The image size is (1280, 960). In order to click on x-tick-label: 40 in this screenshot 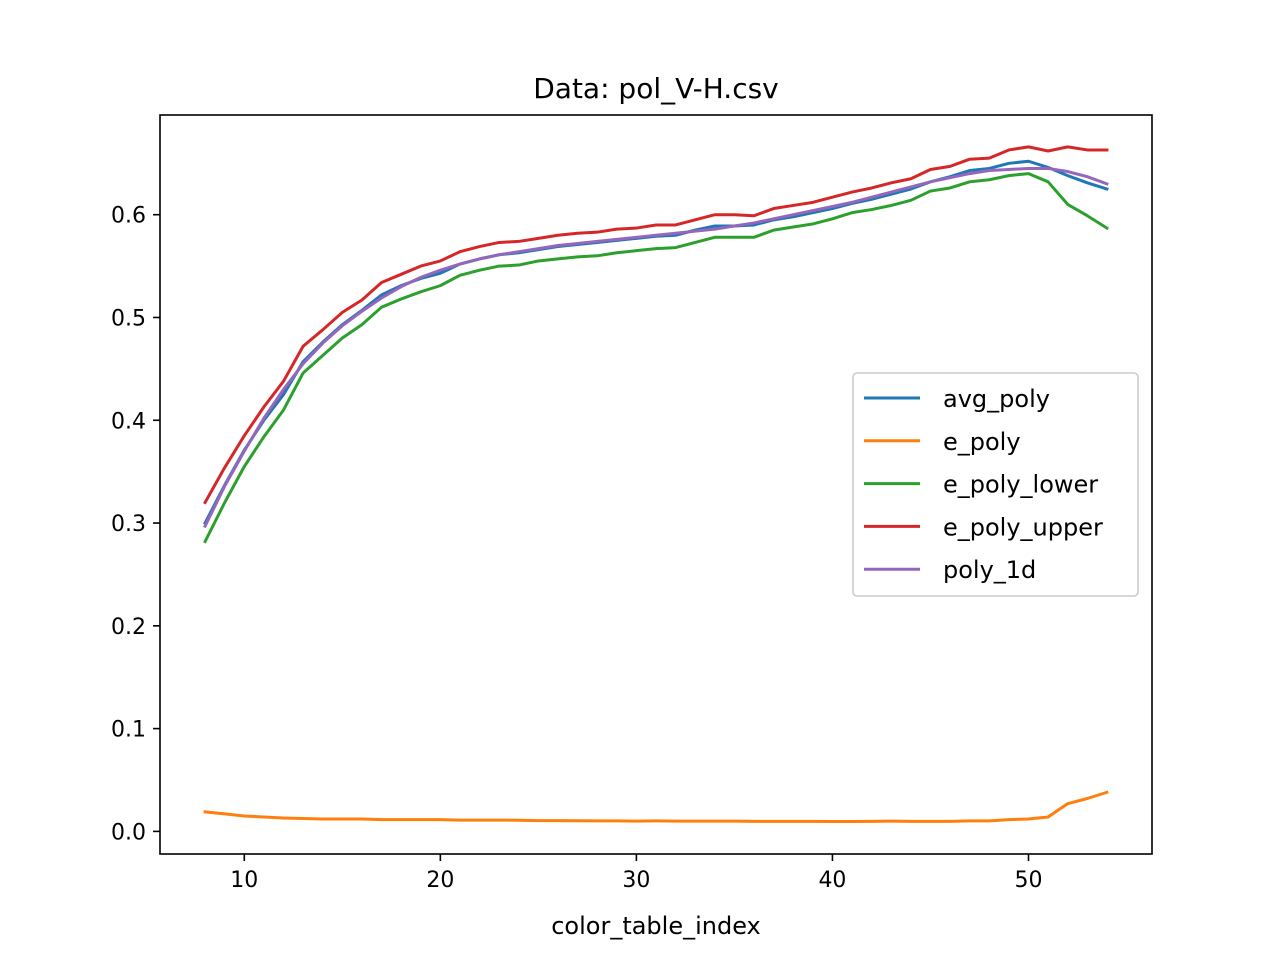, I will do `click(832, 880)`.